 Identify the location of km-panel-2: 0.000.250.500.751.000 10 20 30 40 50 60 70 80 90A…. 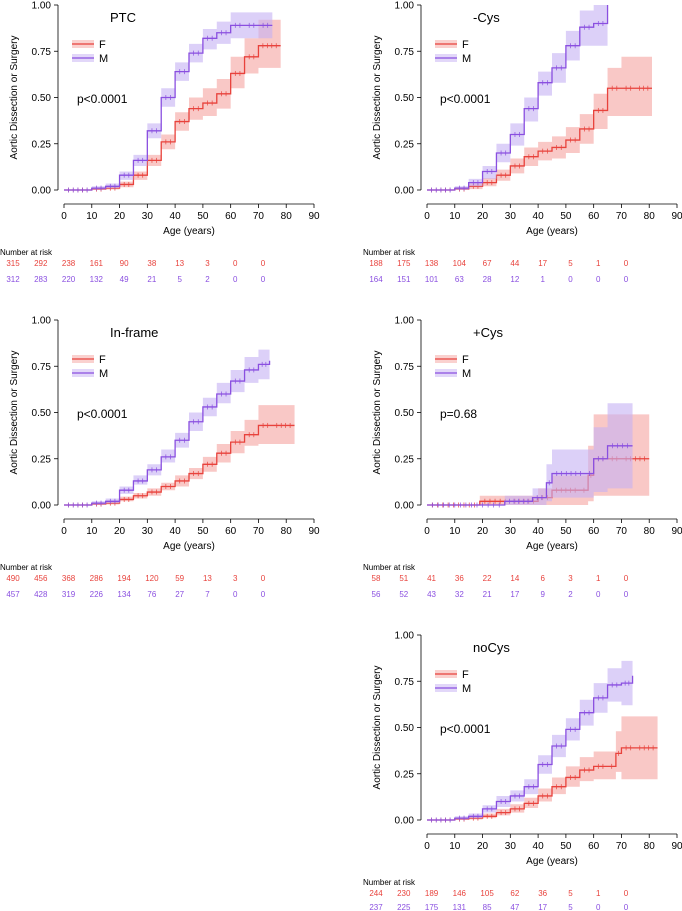
(160, 458).